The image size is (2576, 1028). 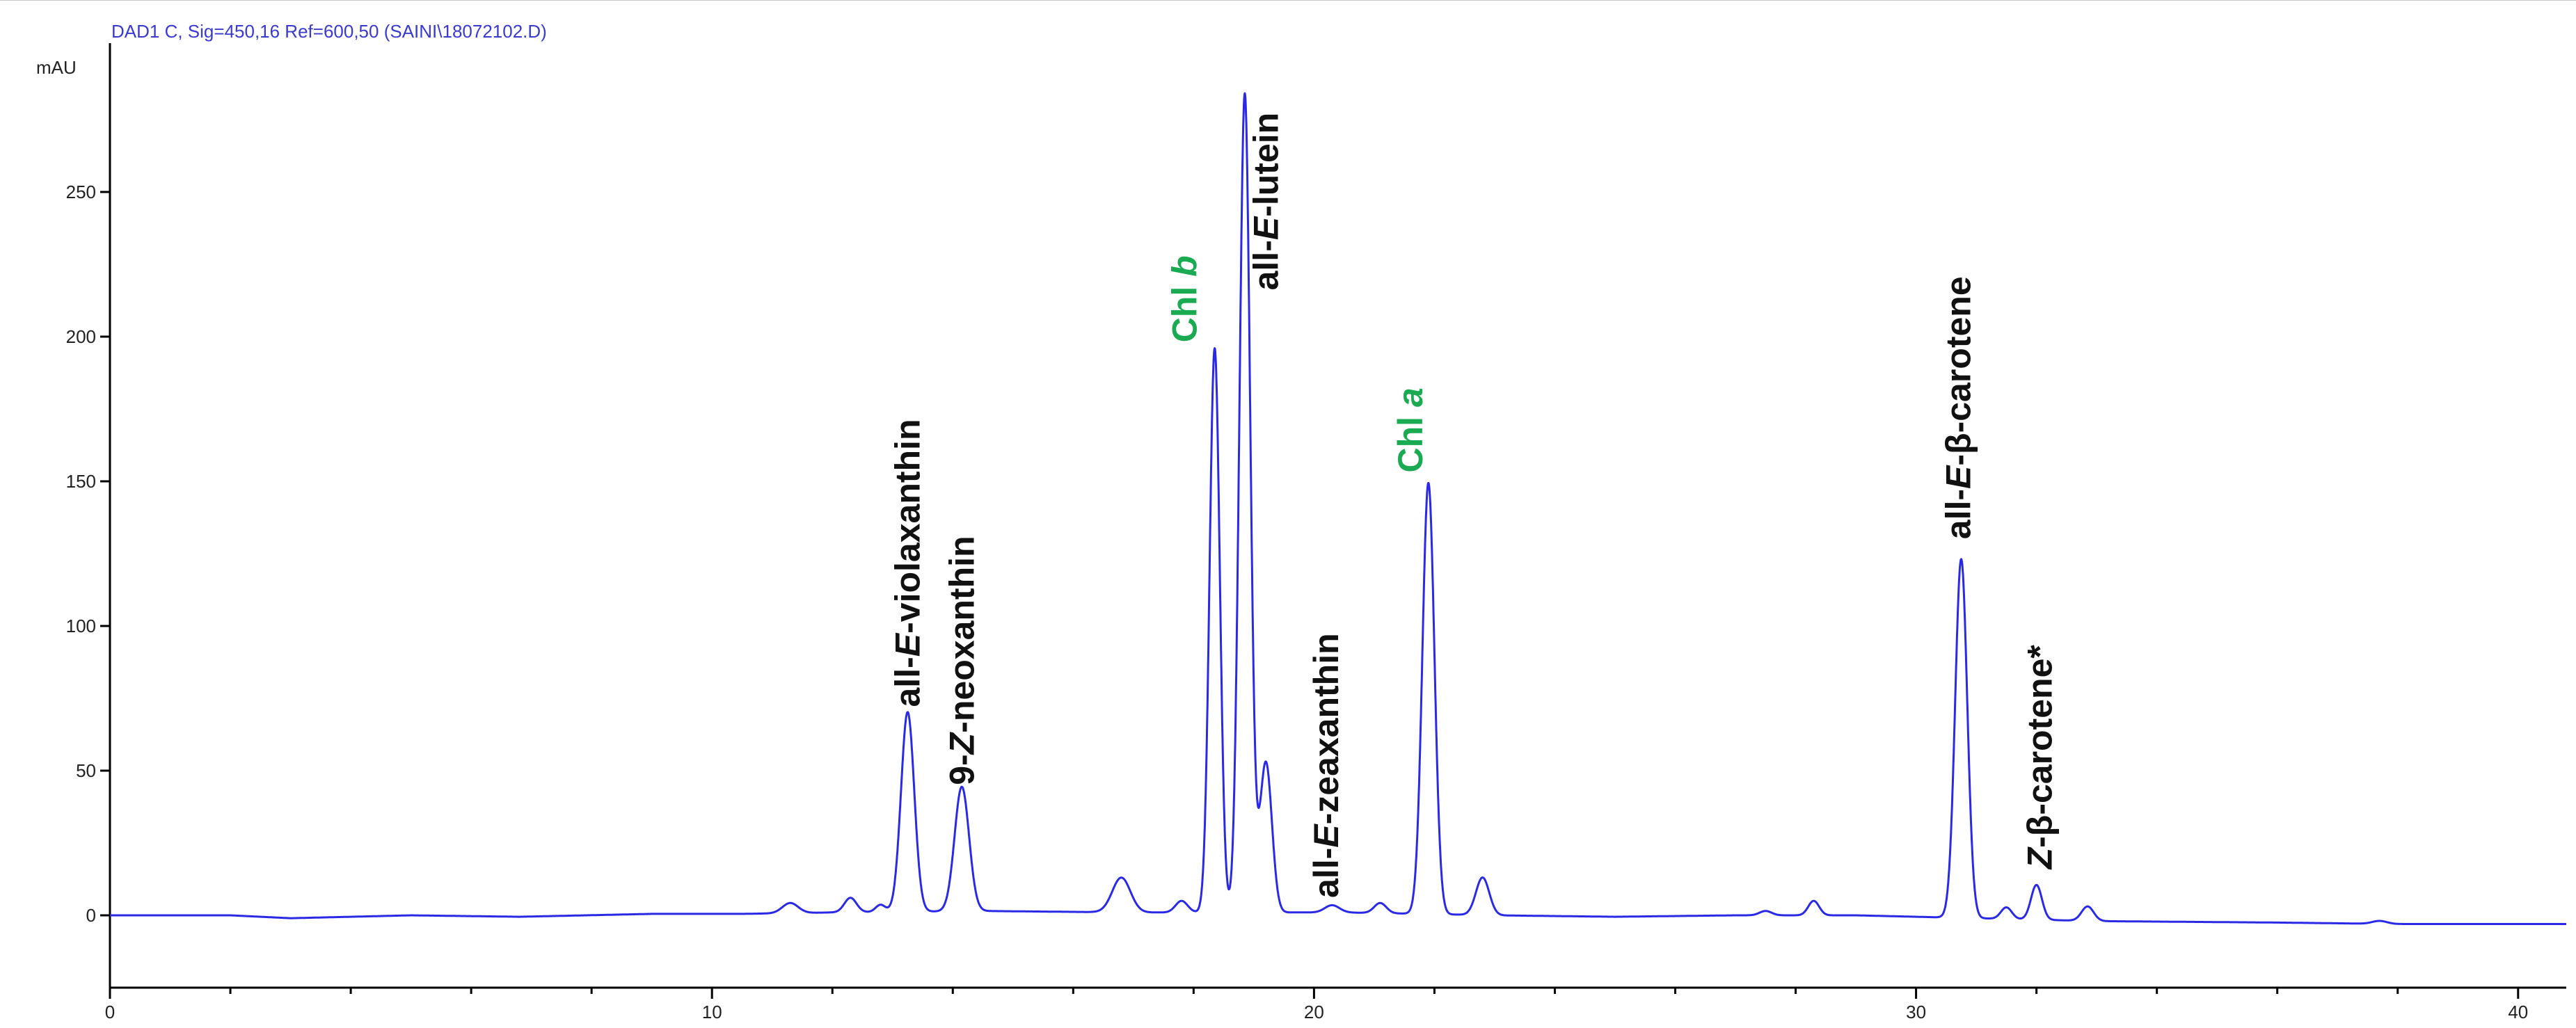 I want to click on peak-label-part: -β-carotene, so click(x=1958, y=371).